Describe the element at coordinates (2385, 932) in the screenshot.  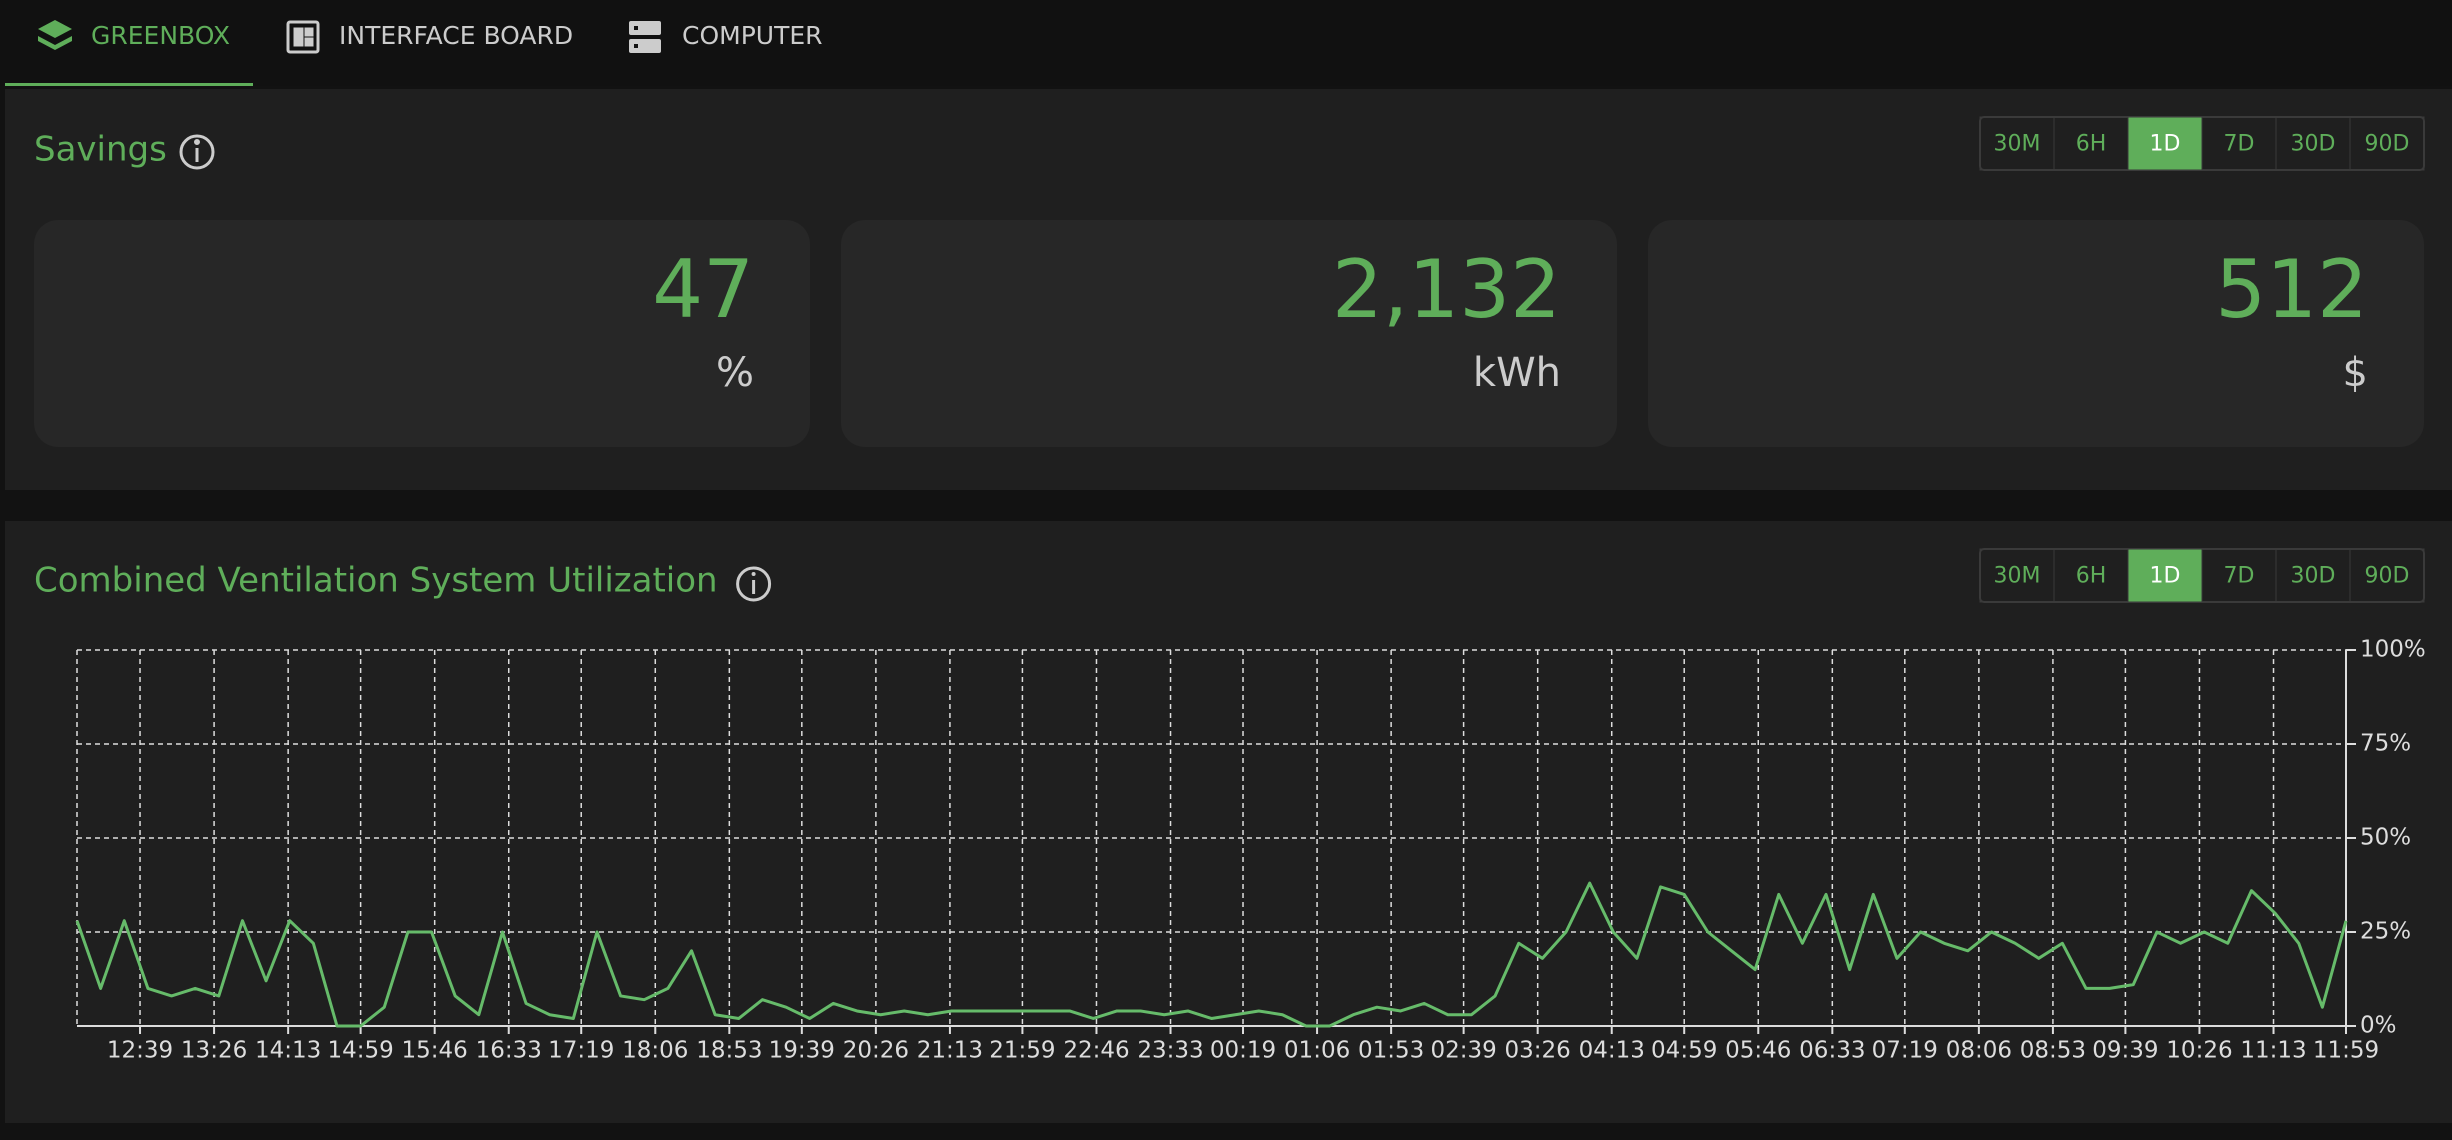
I see `y-tick-label: 25%` at that location.